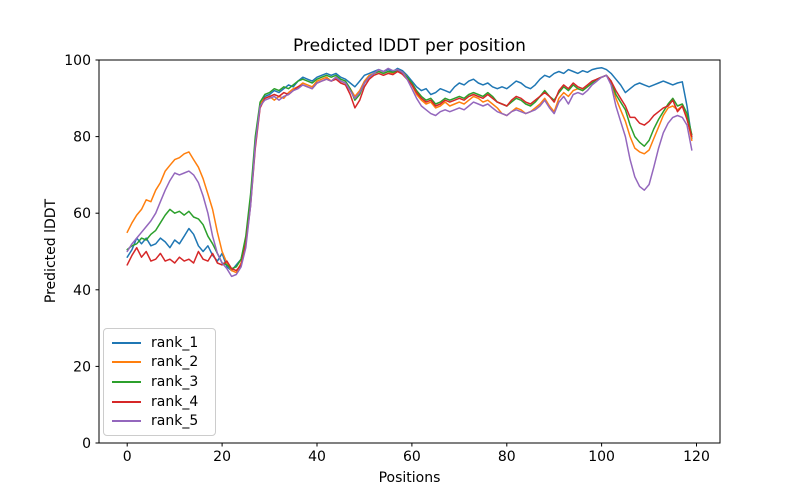 Image resolution: width=800 pixels, height=500 pixels. What do you see at coordinates (412, 457) in the screenshot?
I see `x-tick-label: 60` at bounding box center [412, 457].